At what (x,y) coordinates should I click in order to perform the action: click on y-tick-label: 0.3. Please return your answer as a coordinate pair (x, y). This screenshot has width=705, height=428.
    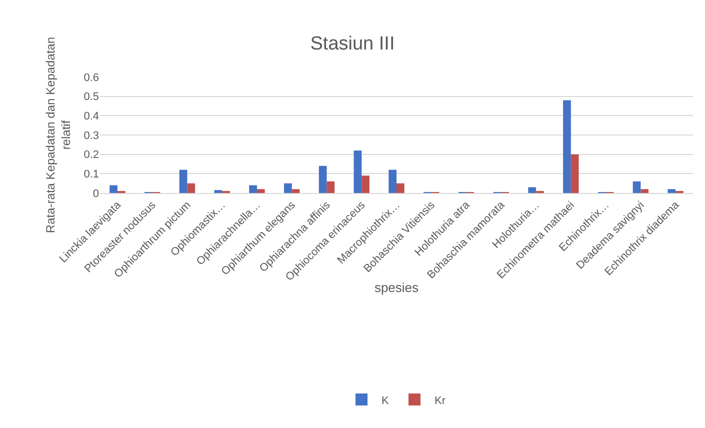
    Looking at the image, I should click on (91, 136).